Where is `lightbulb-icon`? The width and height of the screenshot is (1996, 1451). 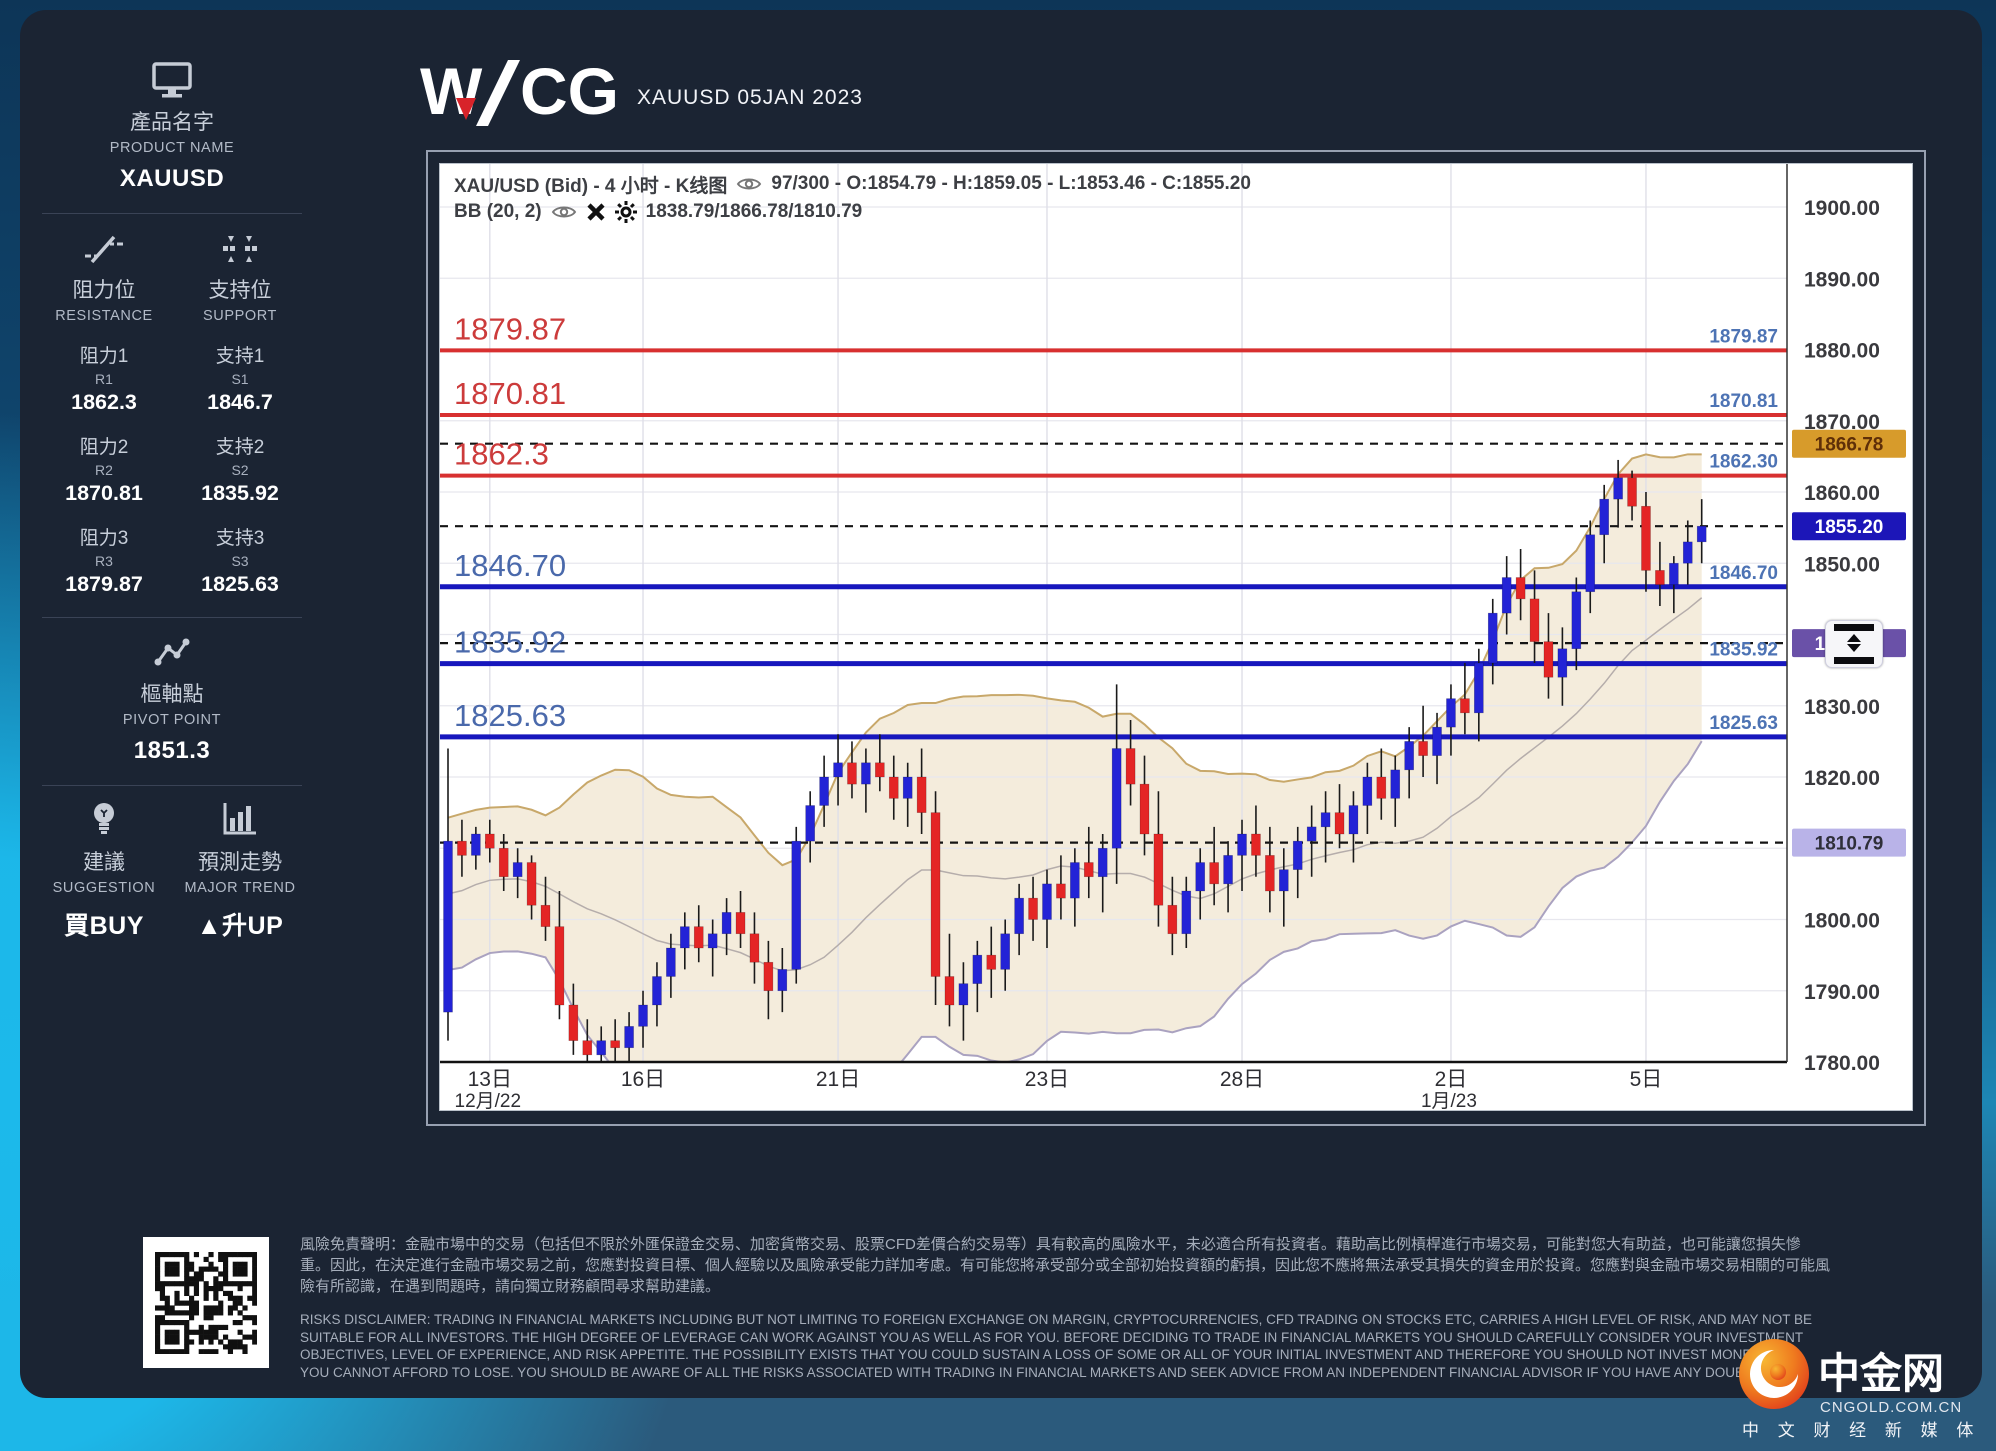
lightbulb-icon is located at coordinates (104, 819).